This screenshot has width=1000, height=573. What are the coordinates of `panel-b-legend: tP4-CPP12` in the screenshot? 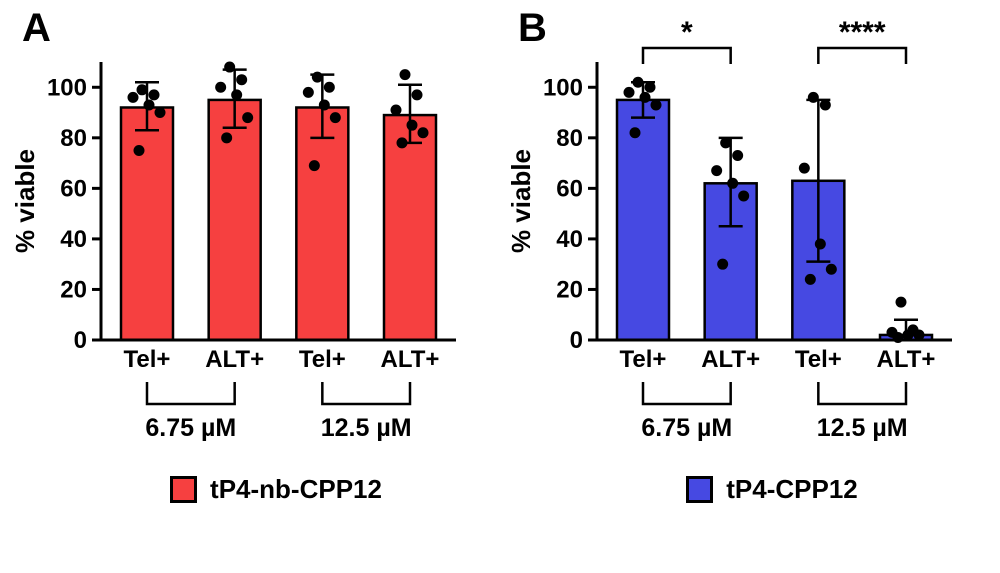 It's located at (772, 489).